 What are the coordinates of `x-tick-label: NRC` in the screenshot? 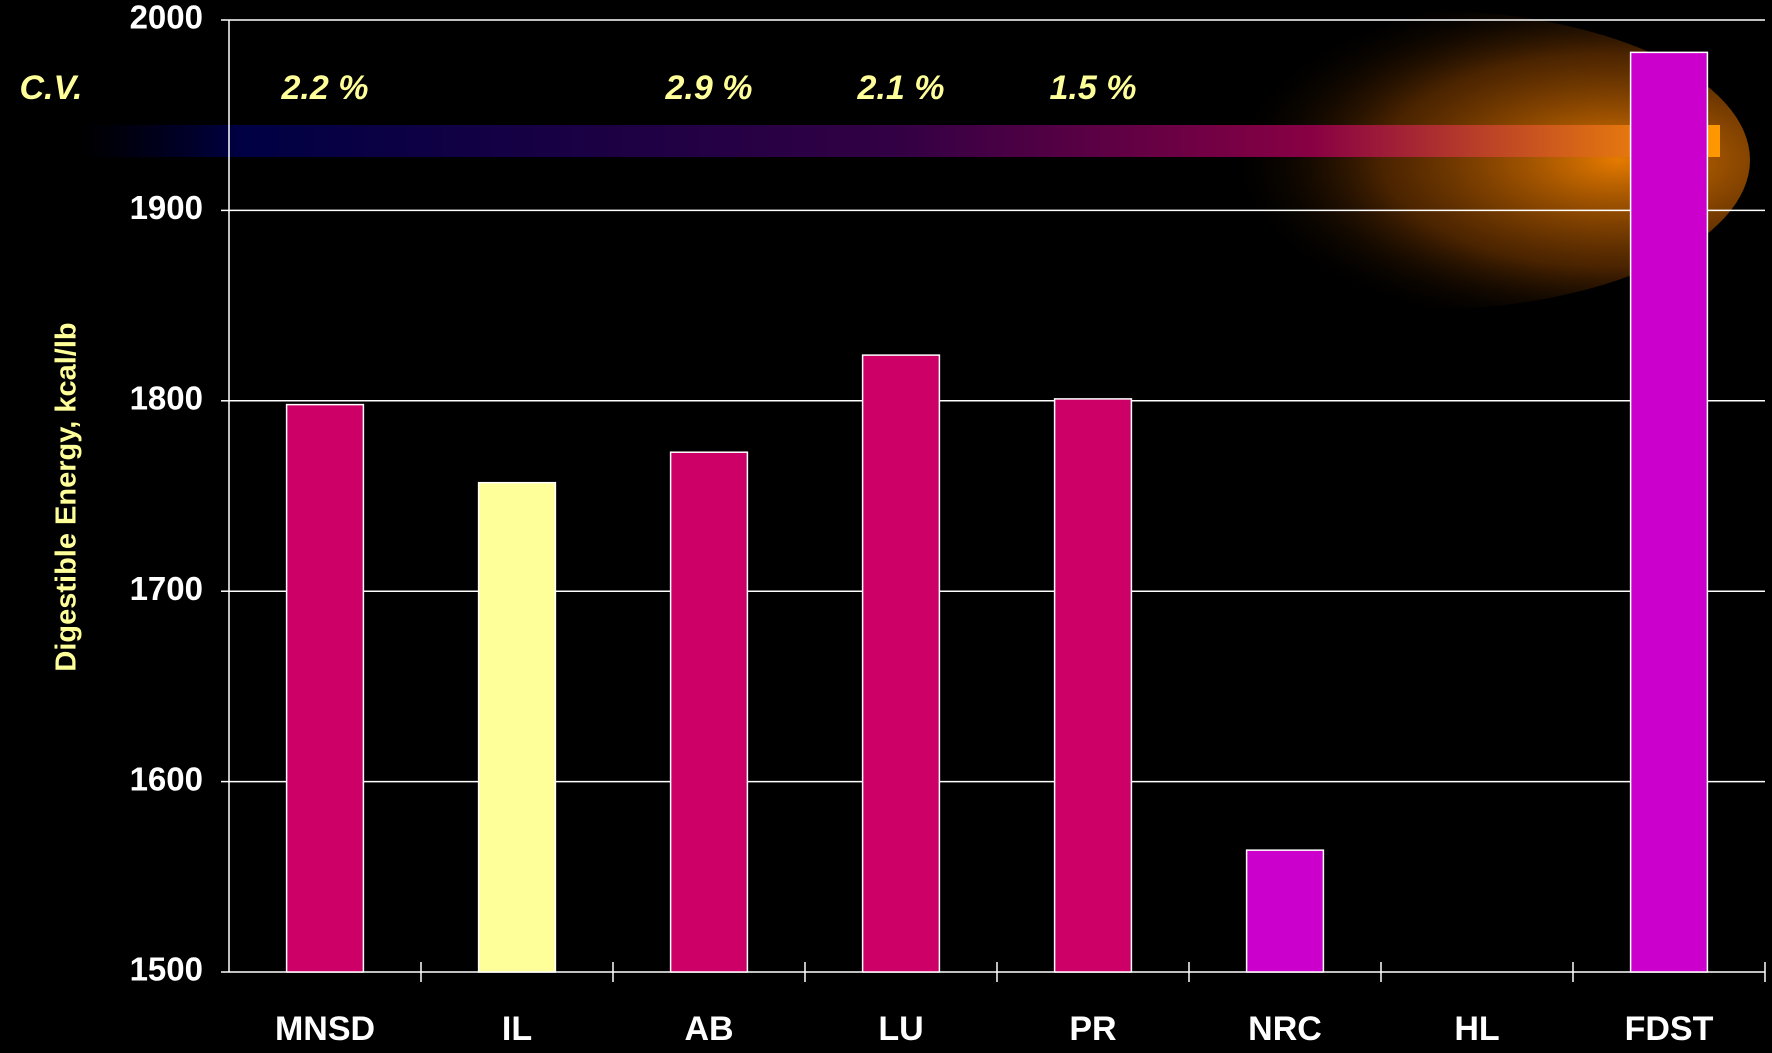 It's located at (1285, 1029).